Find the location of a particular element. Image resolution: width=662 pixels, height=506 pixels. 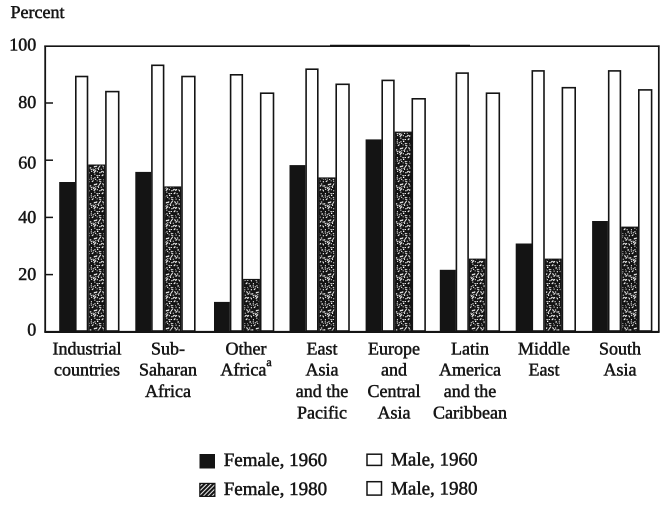

svg-text: Male, 1980 is located at coordinates (434, 489).